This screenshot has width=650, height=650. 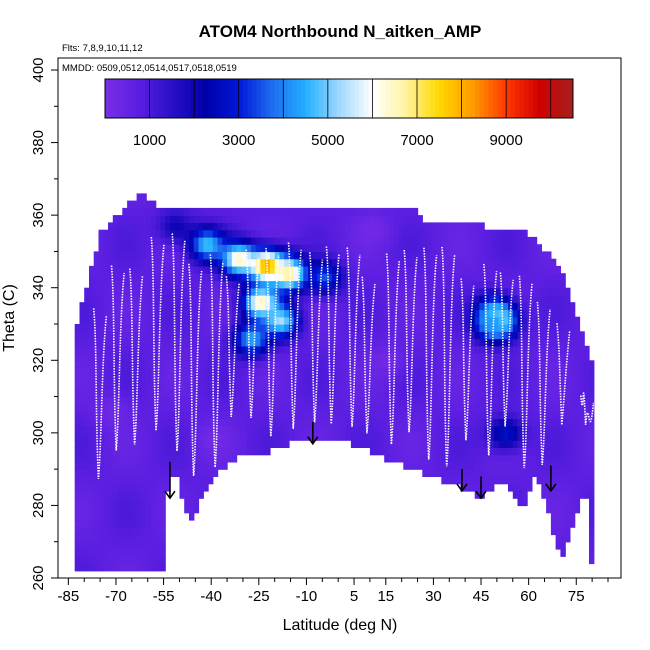 I want to click on y-tick-label: 380, so click(x=38, y=142).